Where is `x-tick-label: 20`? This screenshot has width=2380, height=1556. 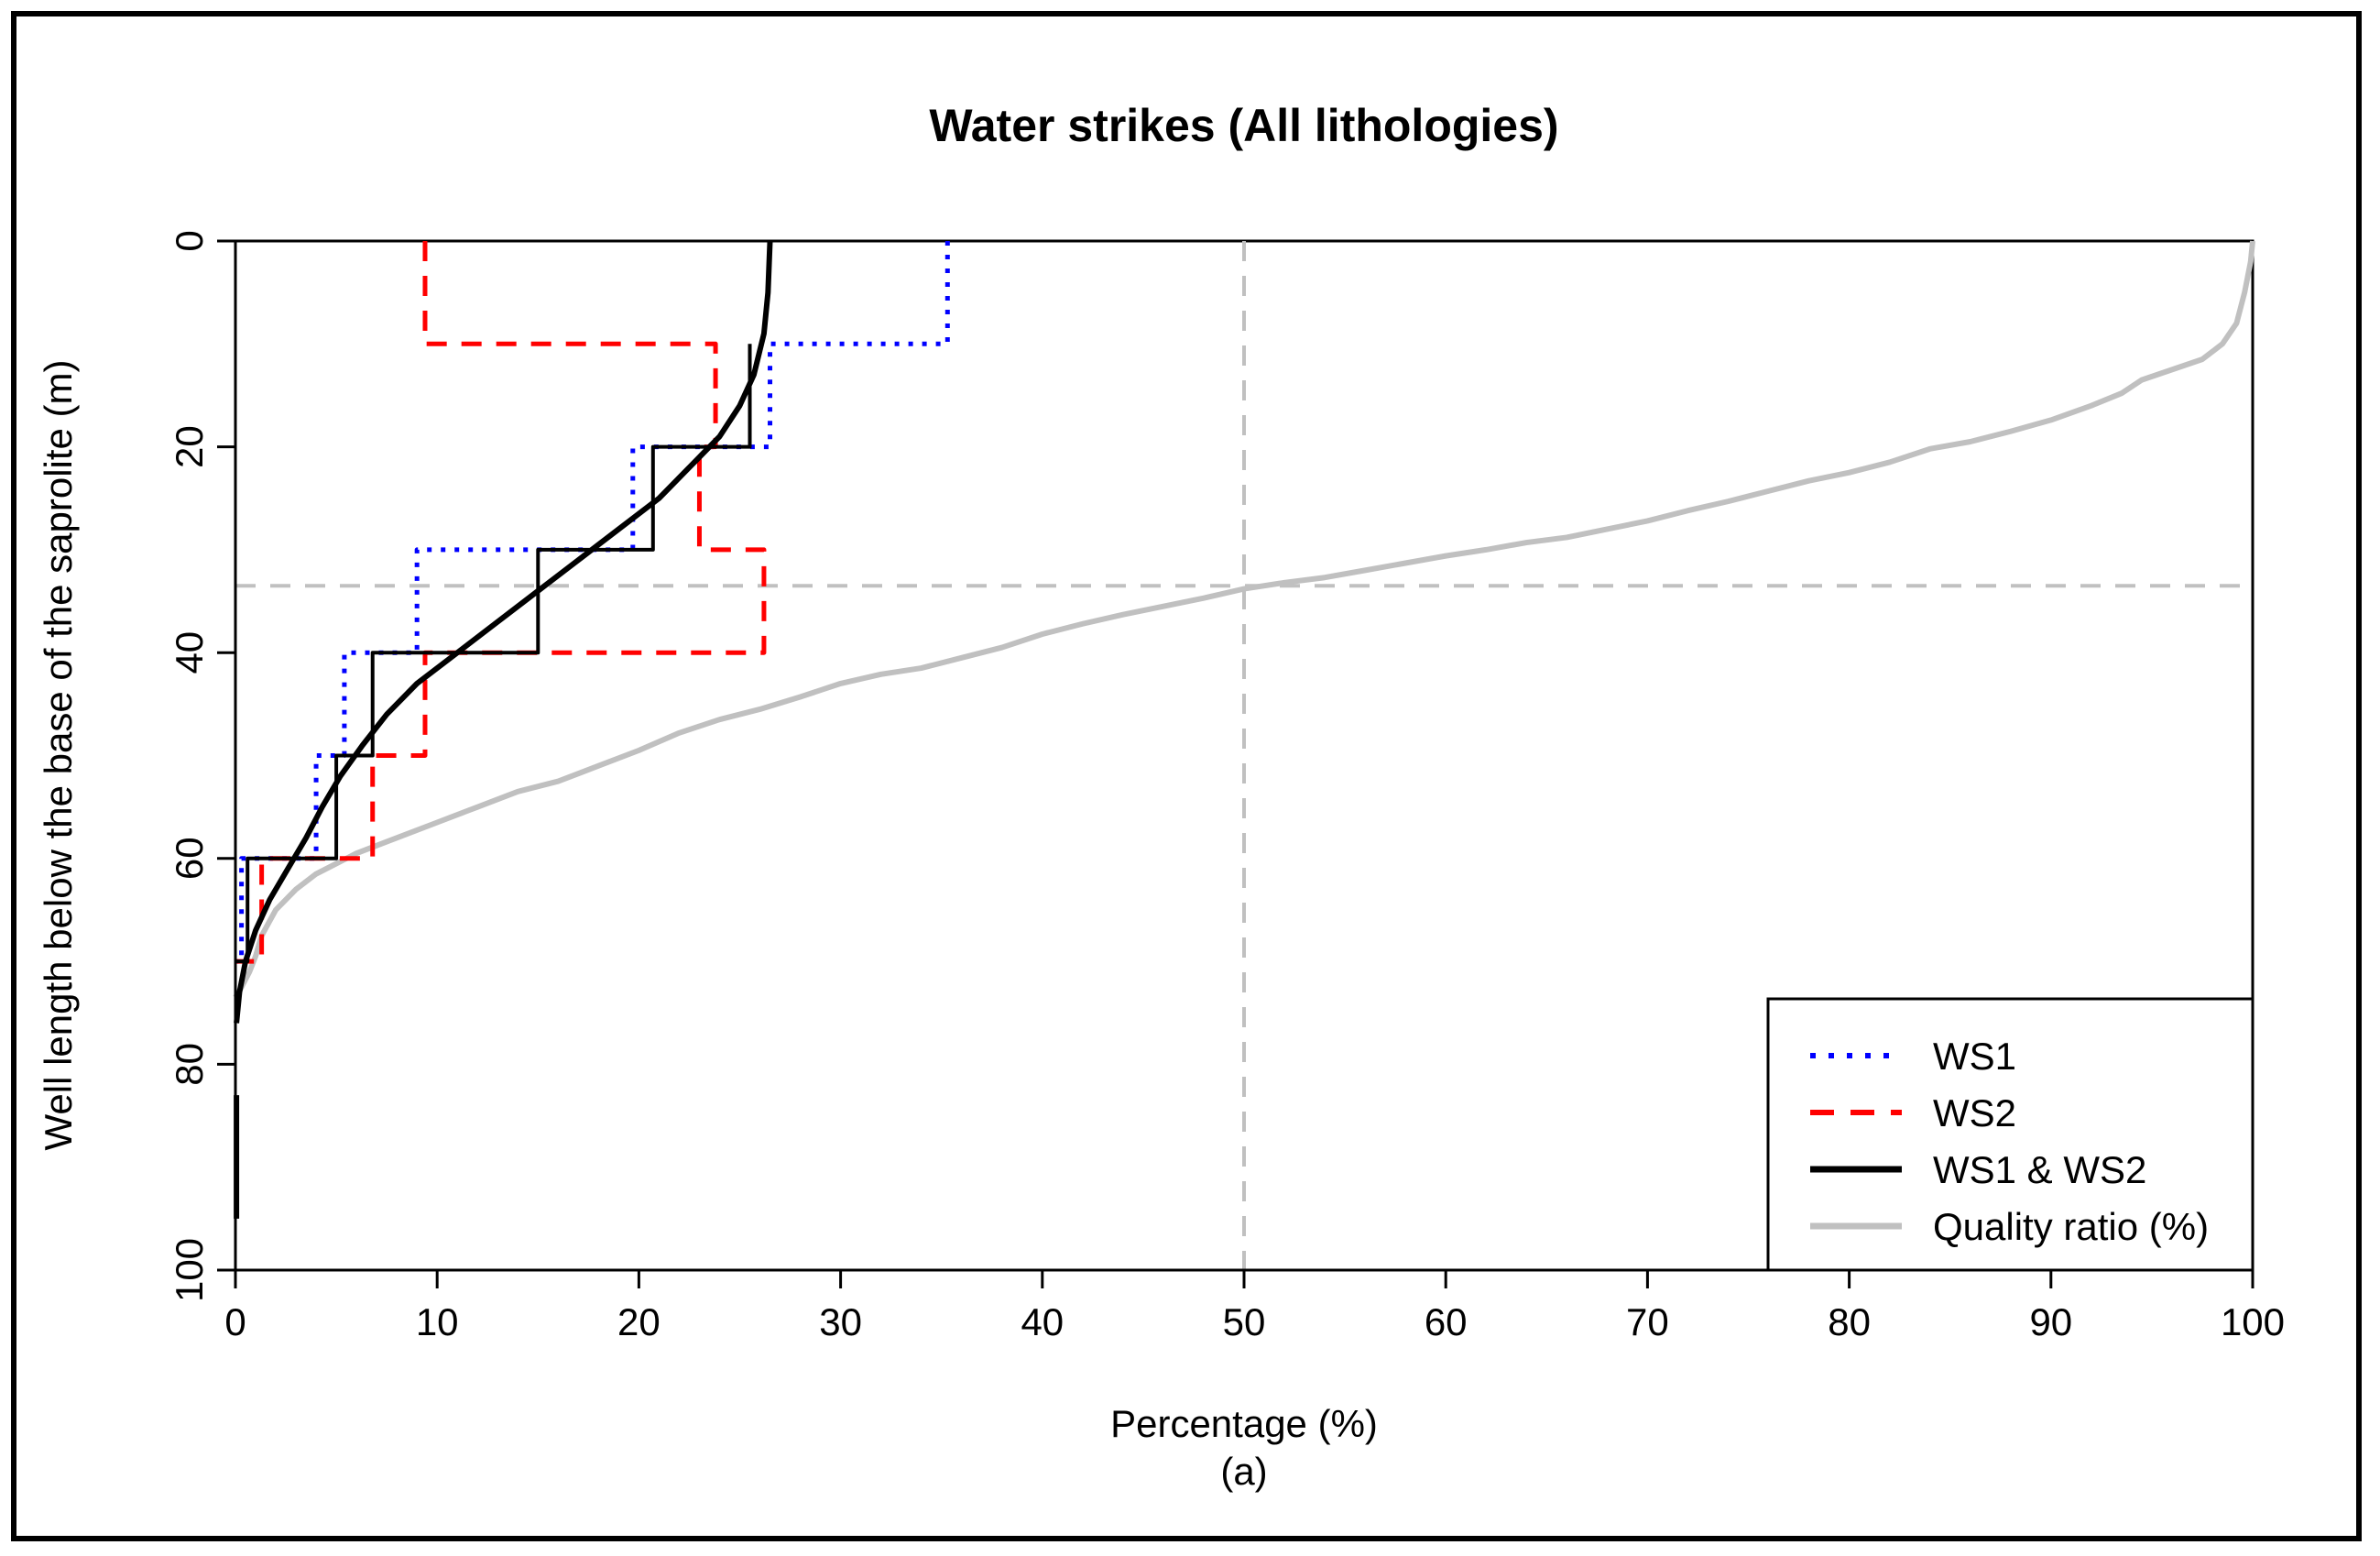 x-tick-label: 20 is located at coordinates (639, 1321).